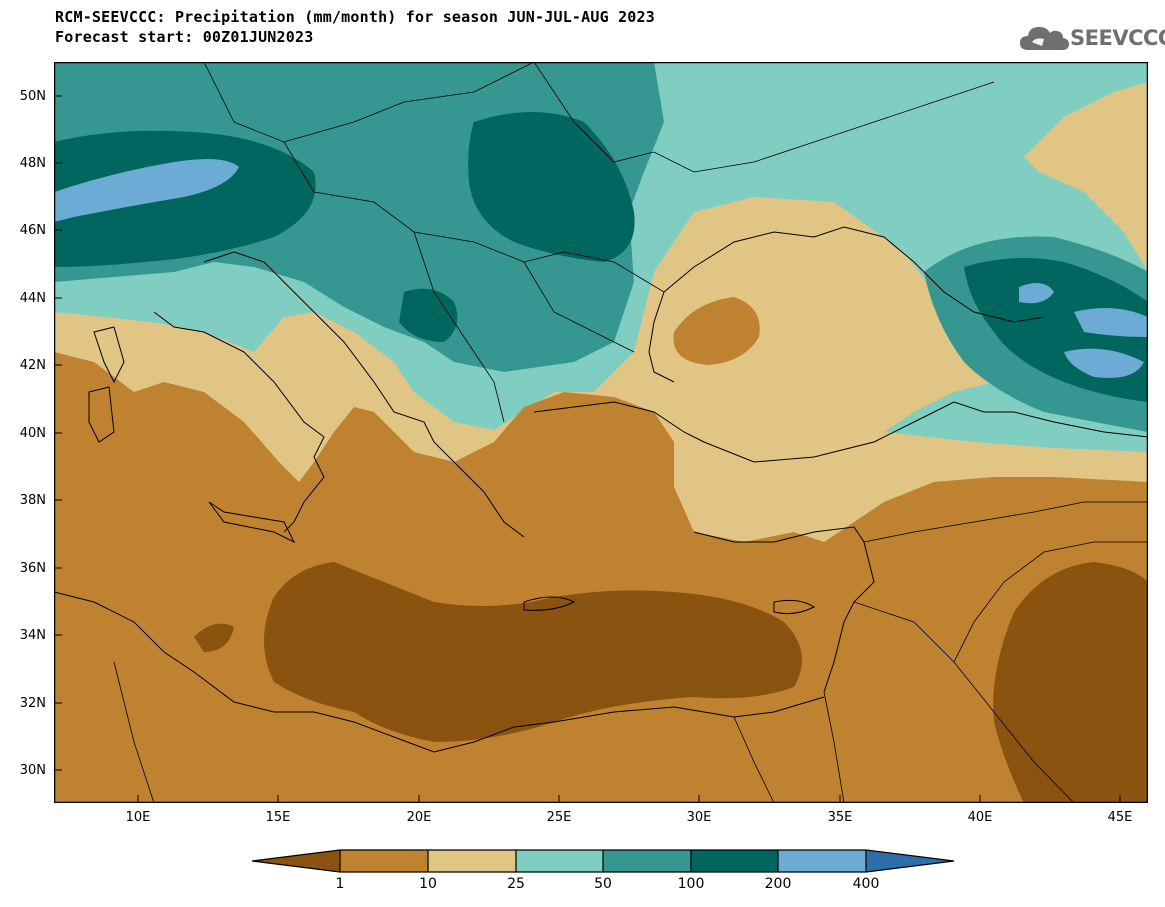 This screenshot has width=1165, height=907. Describe the element at coordinates (32, 96) in the screenshot. I see `lat-label: 50N` at that location.